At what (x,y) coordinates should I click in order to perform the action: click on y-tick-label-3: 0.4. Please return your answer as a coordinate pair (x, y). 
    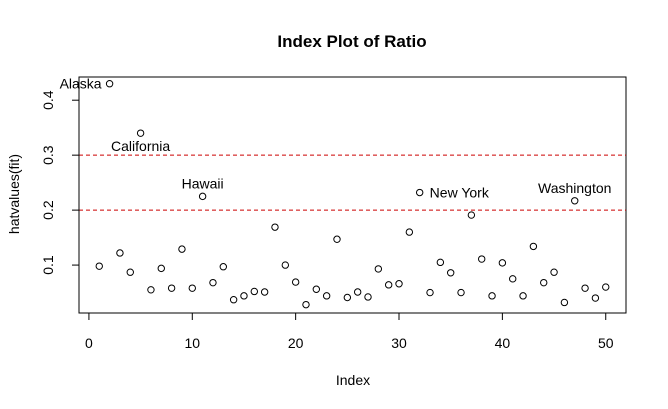
    Looking at the image, I should click on (48, 100).